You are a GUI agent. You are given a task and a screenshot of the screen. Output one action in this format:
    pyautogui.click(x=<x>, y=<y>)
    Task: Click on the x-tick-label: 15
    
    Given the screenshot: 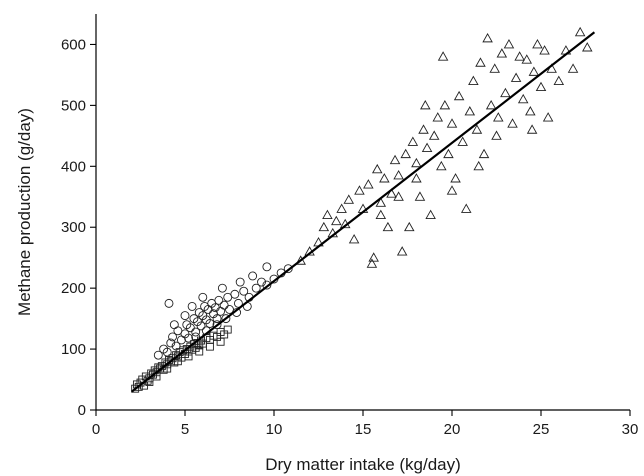 What is the action you would take?
    pyautogui.click(x=363, y=429)
    